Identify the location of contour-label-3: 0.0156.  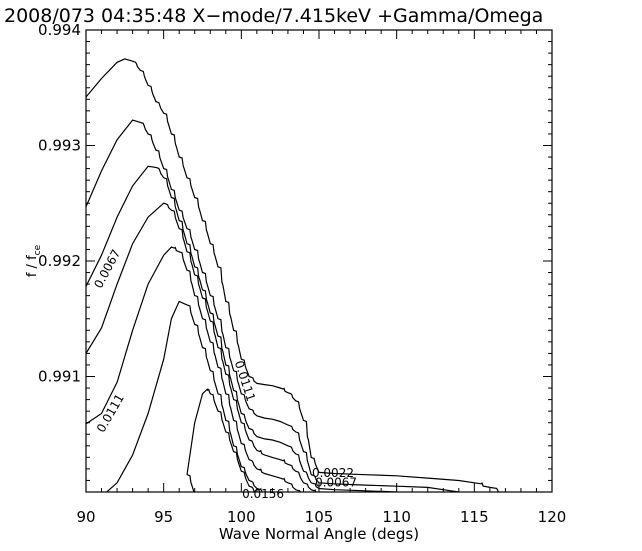
(263, 494).